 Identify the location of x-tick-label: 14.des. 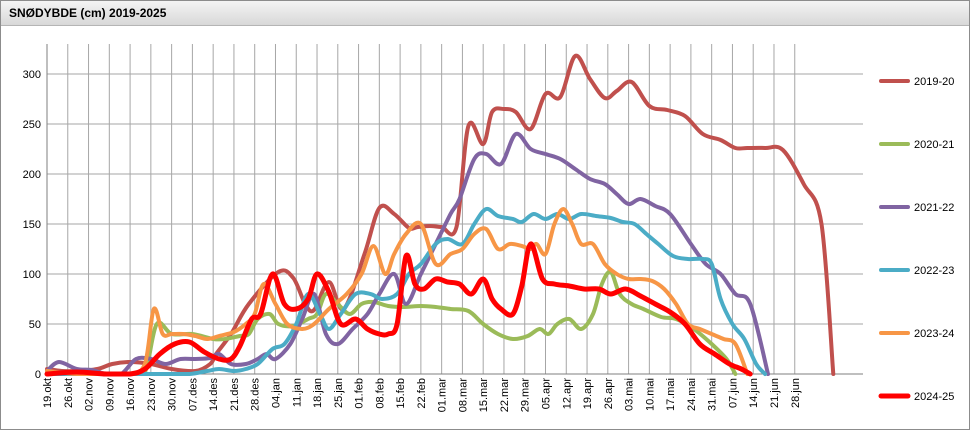
(214, 395).